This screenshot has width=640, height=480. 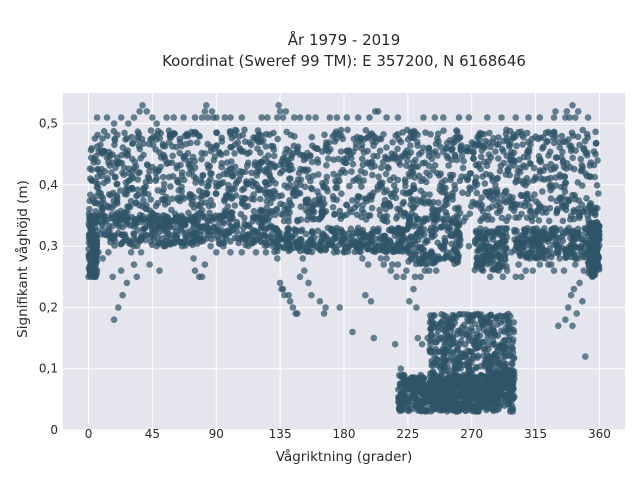 I want to click on y-tick-label: 0,1, so click(x=48, y=369).